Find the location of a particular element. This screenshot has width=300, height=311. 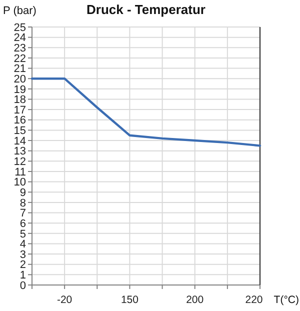

y-tick-label: 22 is located at coordinates (20, 58).